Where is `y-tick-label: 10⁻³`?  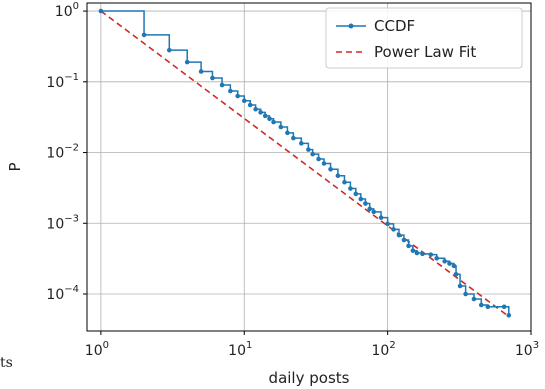 y-tick-label: 10⁻³ is located at coordinates (62, 222).